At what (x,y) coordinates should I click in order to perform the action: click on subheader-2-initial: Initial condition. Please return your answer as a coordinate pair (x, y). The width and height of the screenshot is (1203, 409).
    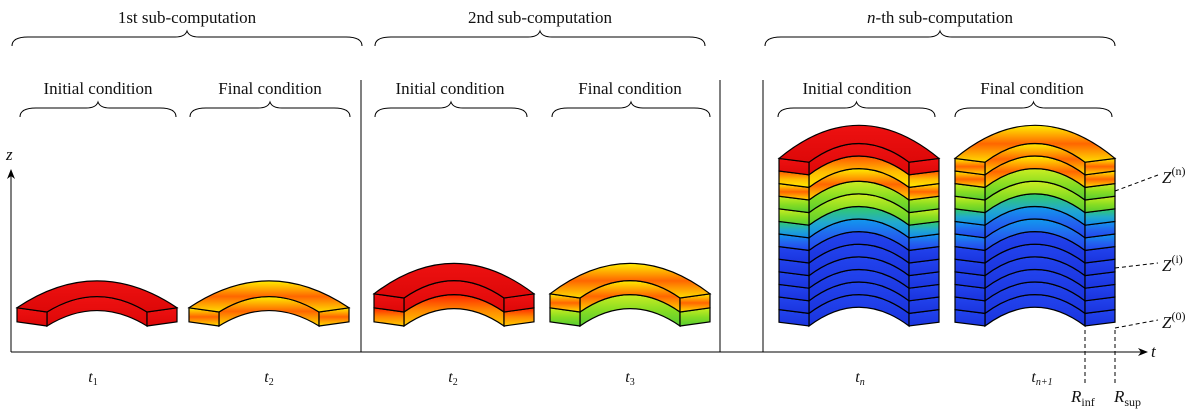
    Looking at the image, I should click on (450, 88).